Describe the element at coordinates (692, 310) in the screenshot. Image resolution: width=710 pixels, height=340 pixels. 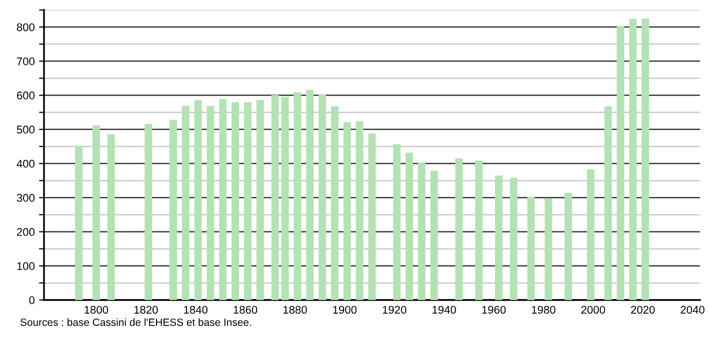
I see `x-tick-label: 2040` at that location.